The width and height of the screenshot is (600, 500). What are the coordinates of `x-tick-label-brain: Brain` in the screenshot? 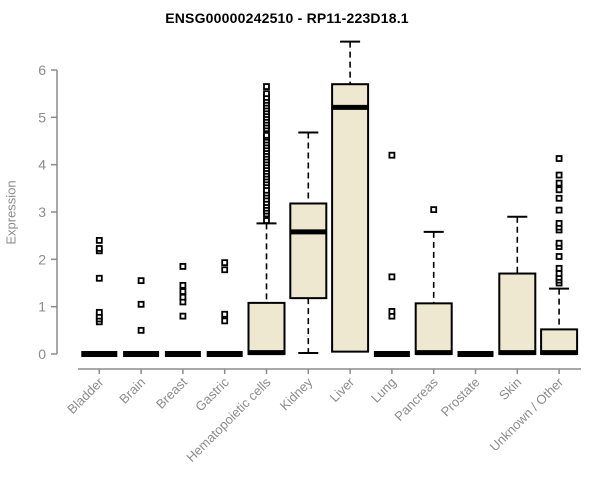 It's located at (132, 391).